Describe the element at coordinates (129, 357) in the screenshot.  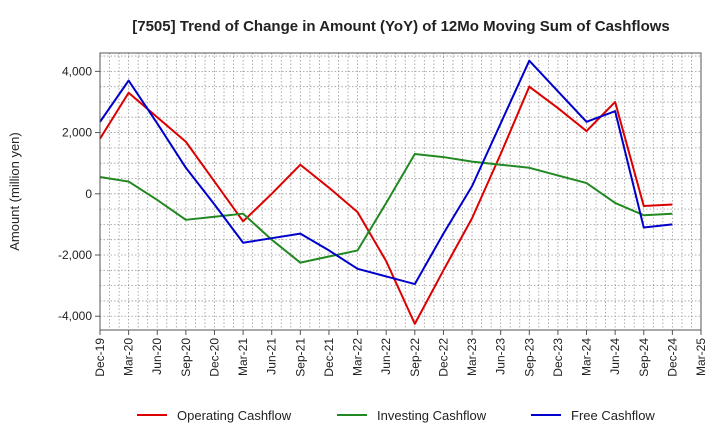
I see `x-tick-label: Mar-20` at that location.